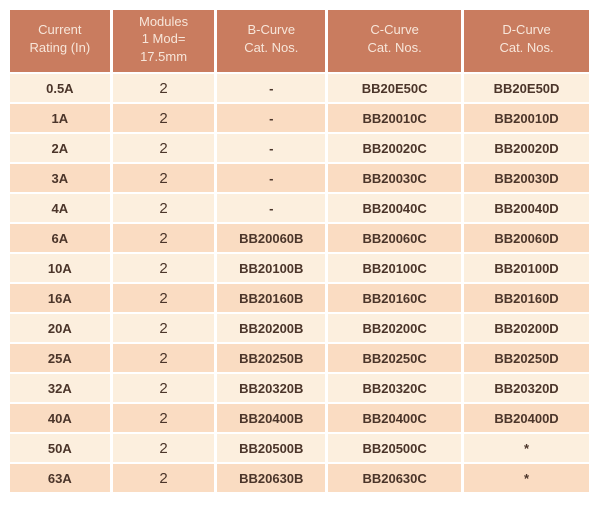  I want to click on table-row: 32A 2 BB20320B BB20320C BB20320D, so click(299, 388).